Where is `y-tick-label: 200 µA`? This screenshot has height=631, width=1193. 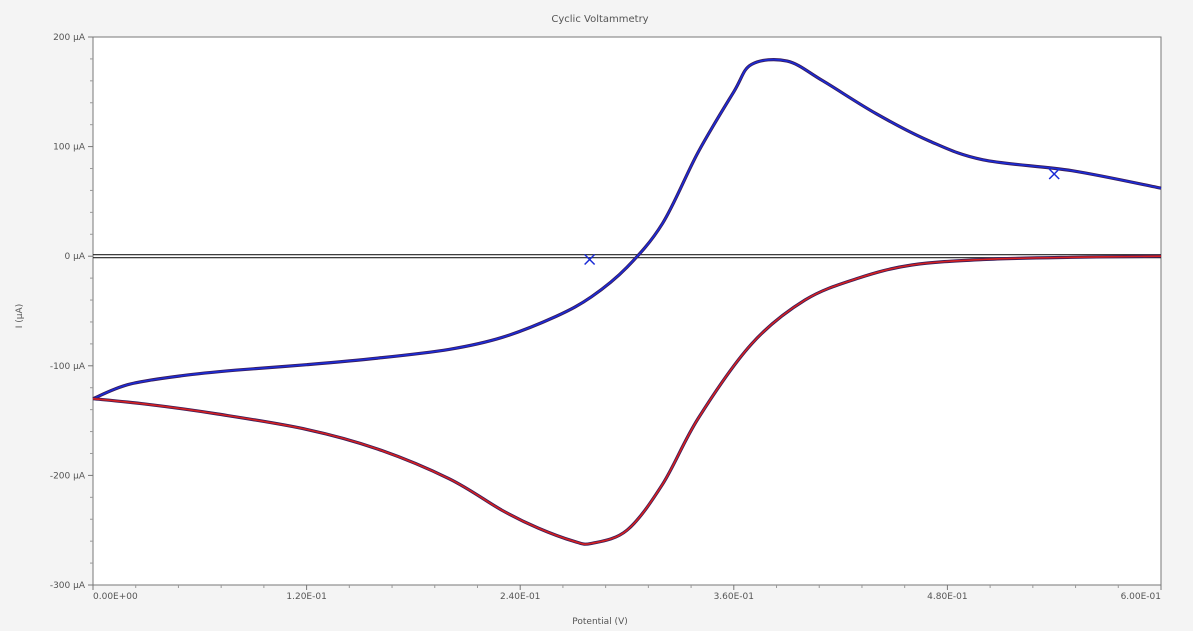
y-tick-label: 200 µA is located at coordinates (69, 38).